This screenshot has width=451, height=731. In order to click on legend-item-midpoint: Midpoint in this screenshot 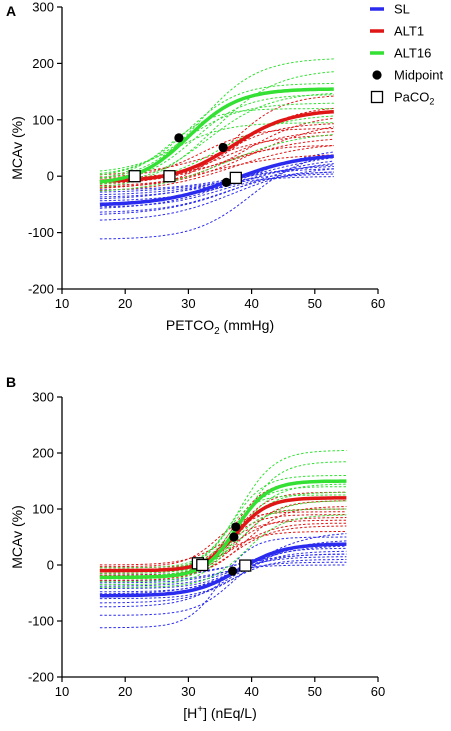, I will do `click(408, 75)`.